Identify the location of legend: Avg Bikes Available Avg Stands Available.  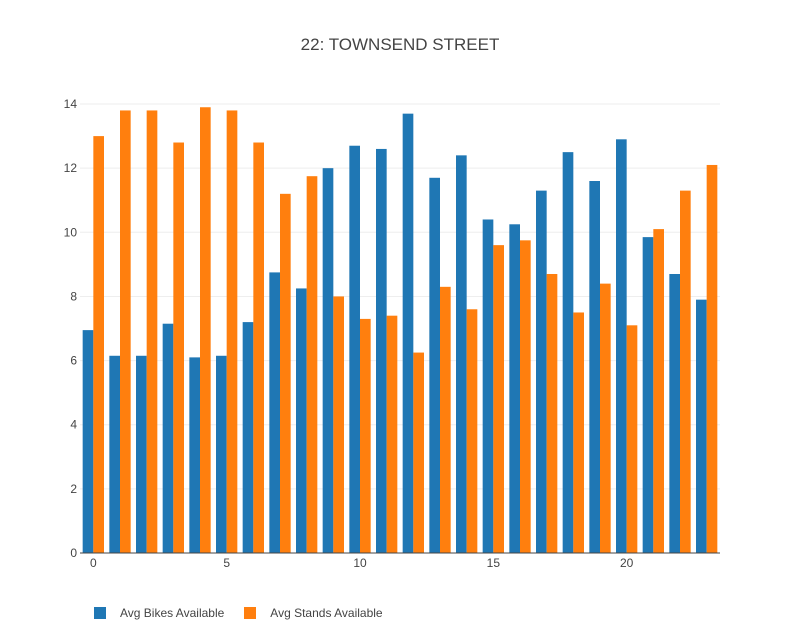
(238, 613).